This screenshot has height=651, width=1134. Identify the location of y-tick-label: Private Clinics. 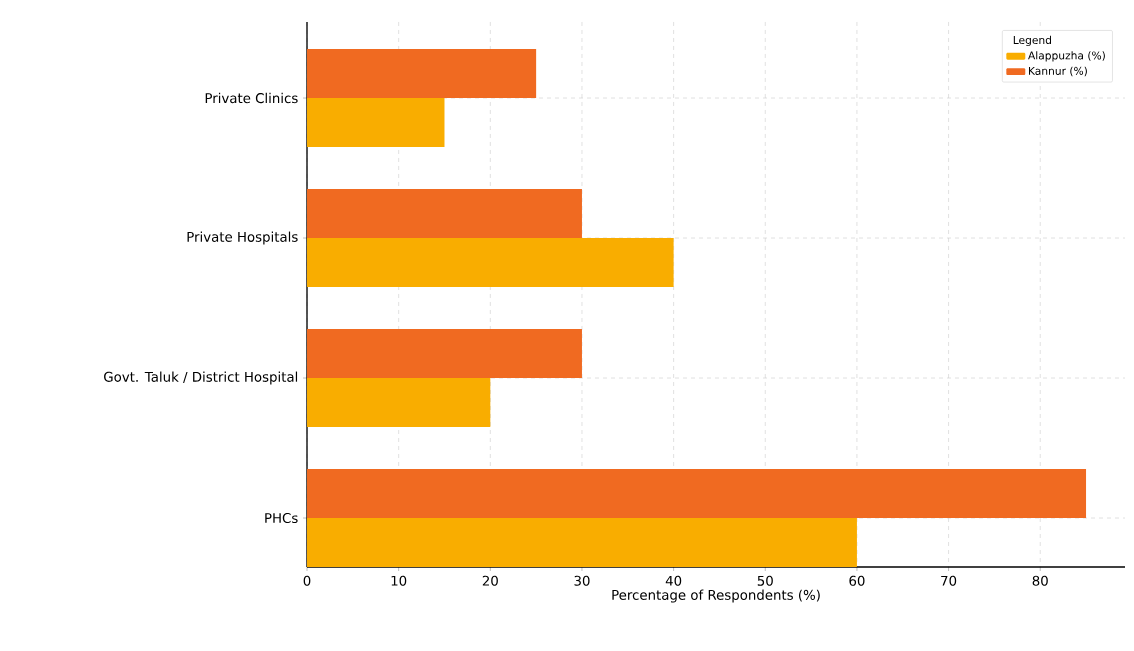
(251, 98).